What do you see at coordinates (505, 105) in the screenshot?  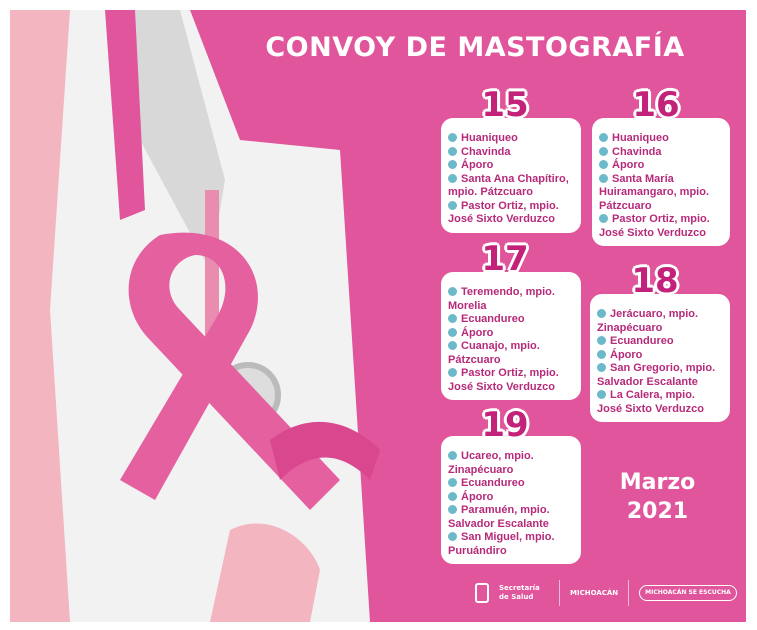 I see `day-15-number: 15` at bounding box center [505, 105].